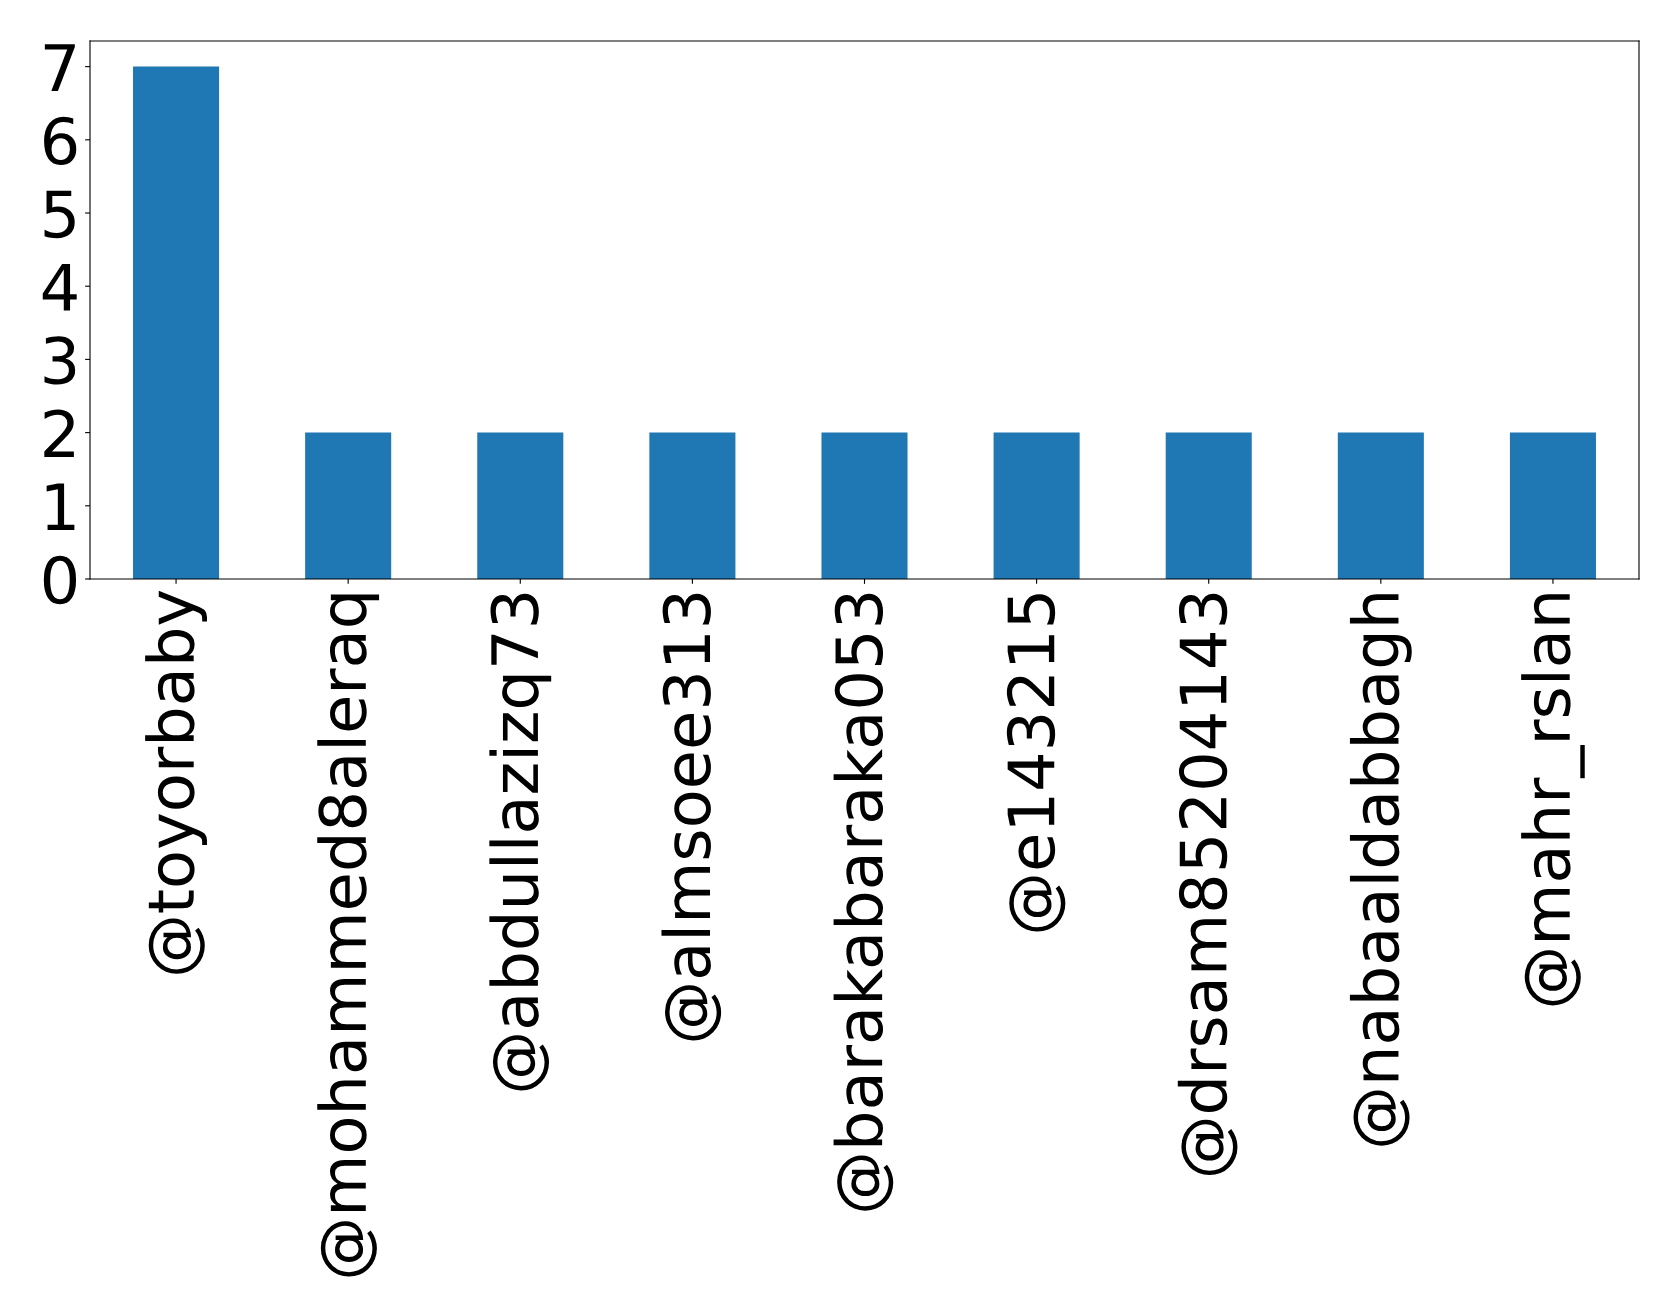 Image resolution: width=1679 pixels, height=1305 pixels. What do you see at coordinates (520, 842) in the screenshot?
I see `x-tick-label: @abdullazizq73` at bounding box center [520, 842].